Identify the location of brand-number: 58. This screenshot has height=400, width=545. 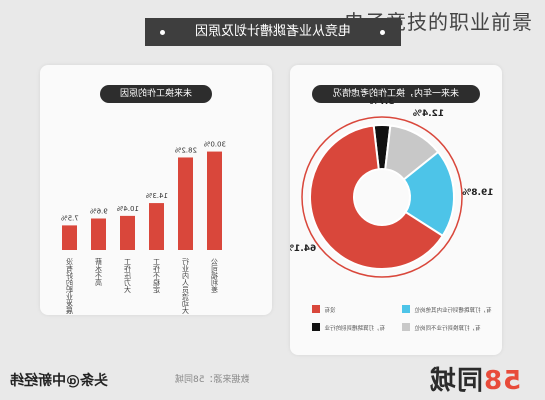
(501, 381).